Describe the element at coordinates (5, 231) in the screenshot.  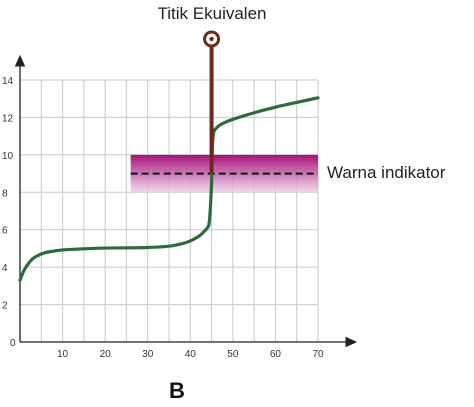
I see `y-tick-label-6: 6` at that location.